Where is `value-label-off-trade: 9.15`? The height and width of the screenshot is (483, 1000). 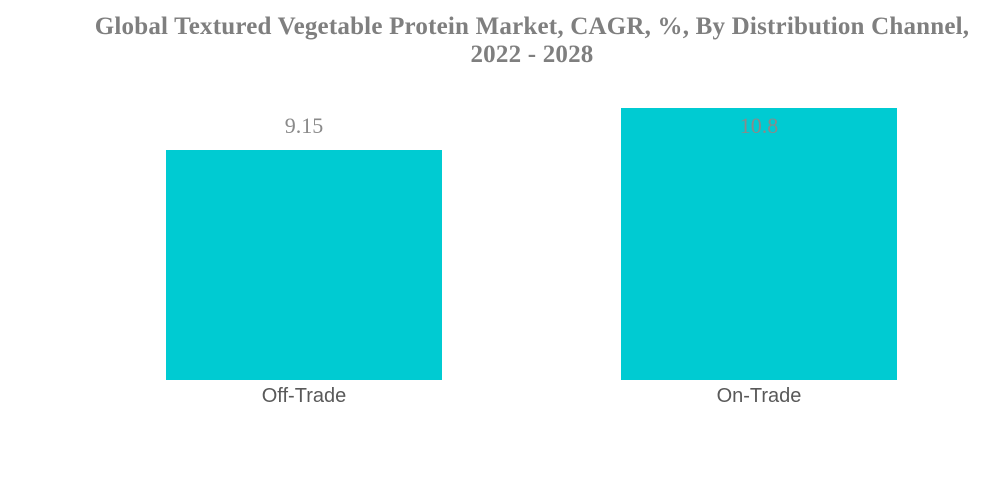
value-label-off-trade: 9.15 is located at coordinates (304, 125).